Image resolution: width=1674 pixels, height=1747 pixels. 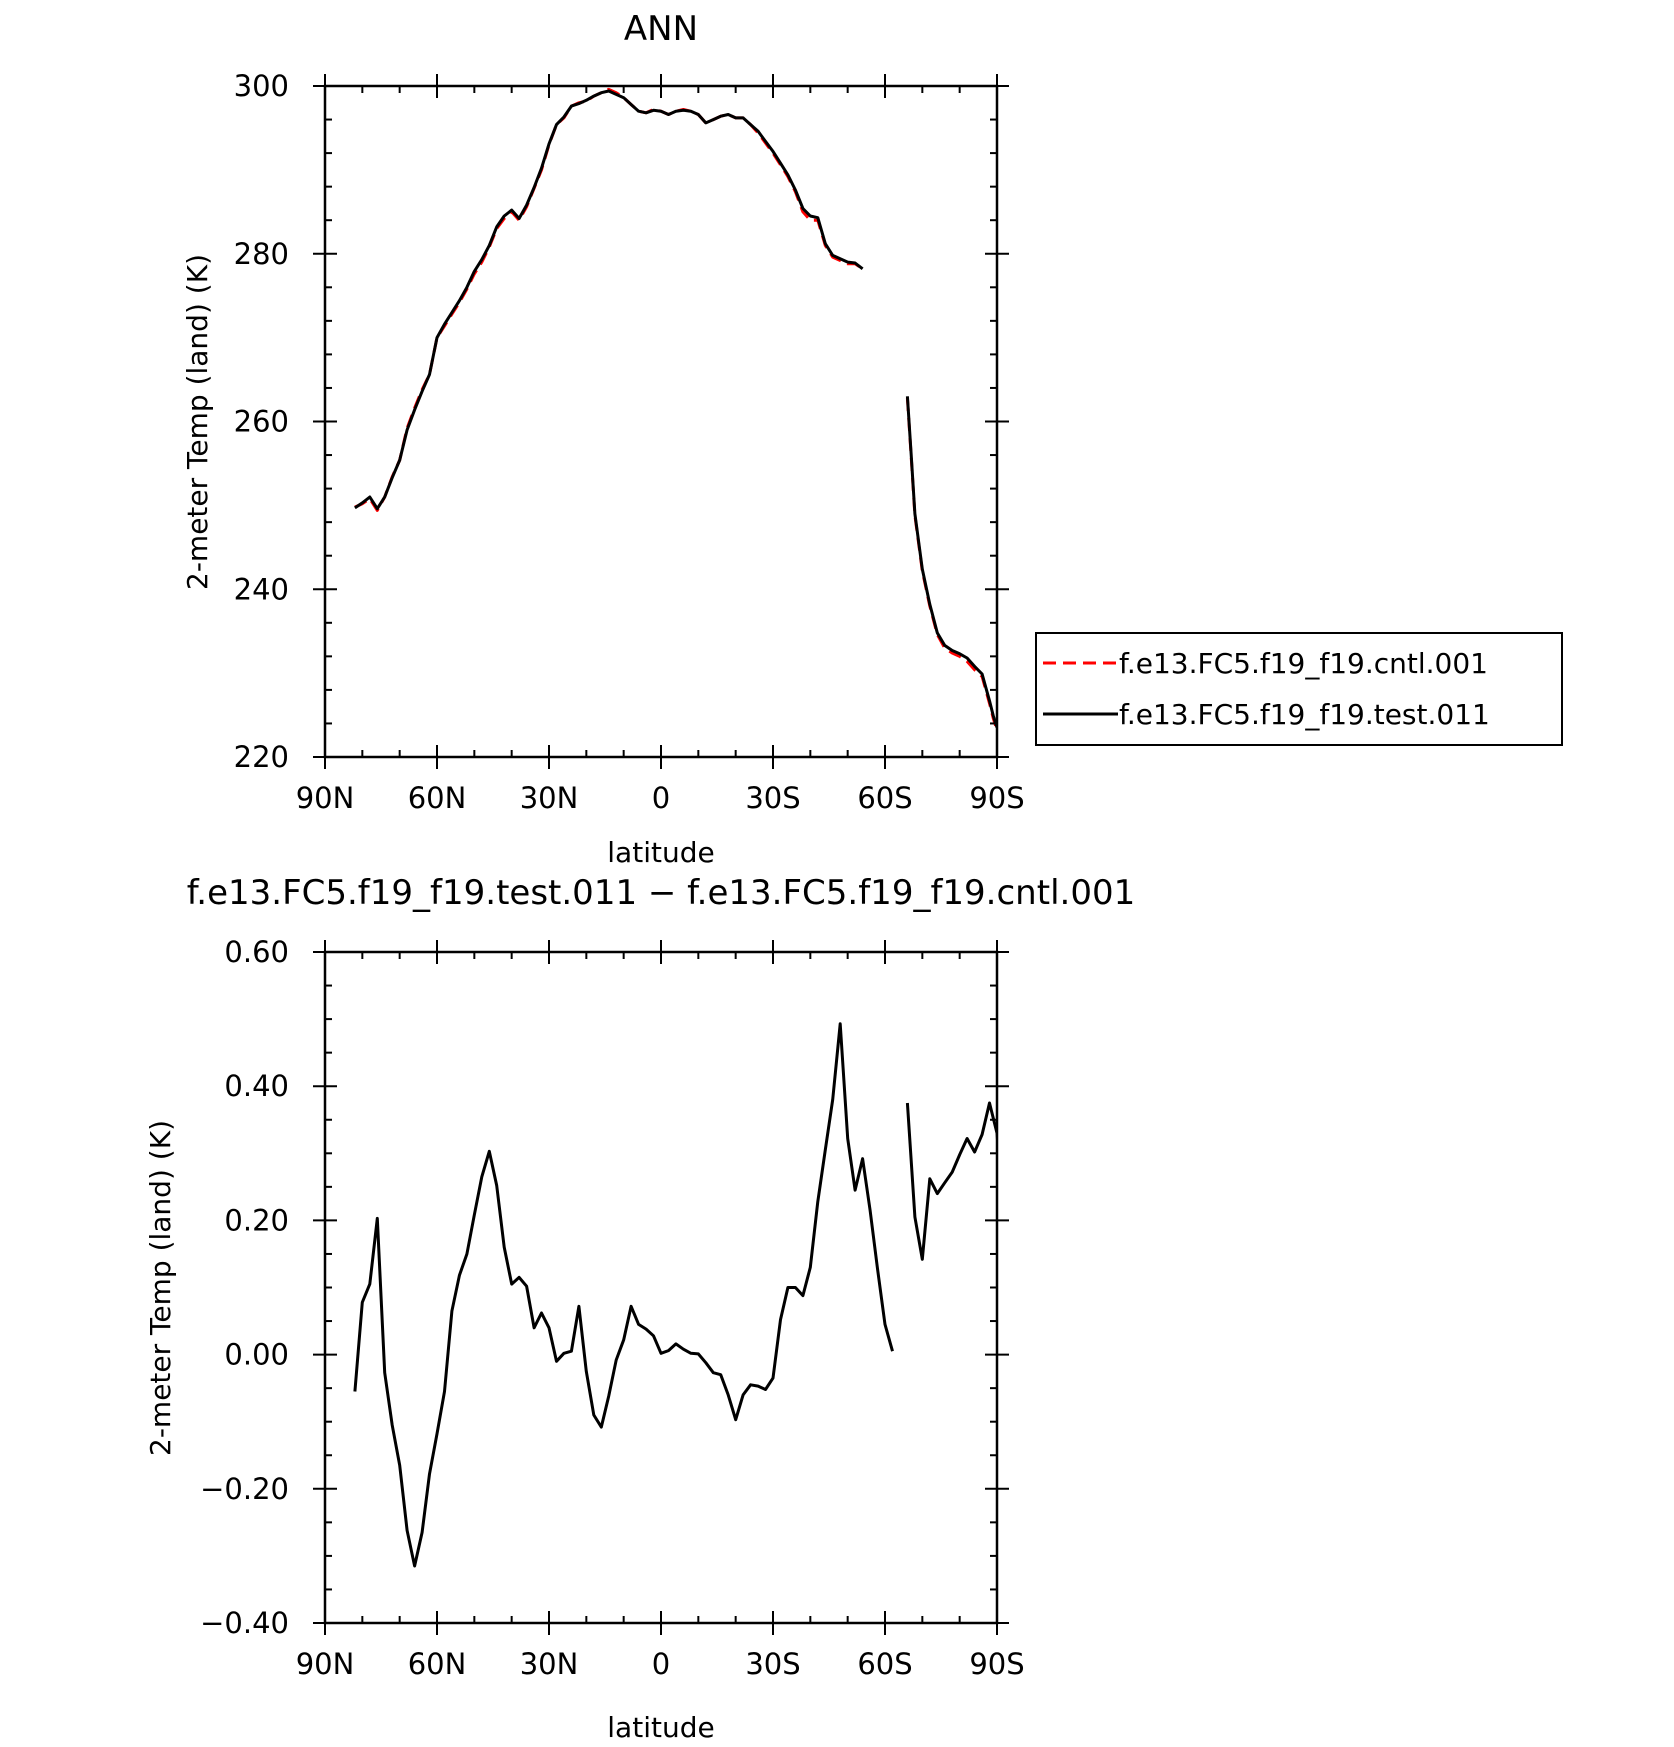 I want to click on y-tick-label: 280, so click(x=261, y=254).